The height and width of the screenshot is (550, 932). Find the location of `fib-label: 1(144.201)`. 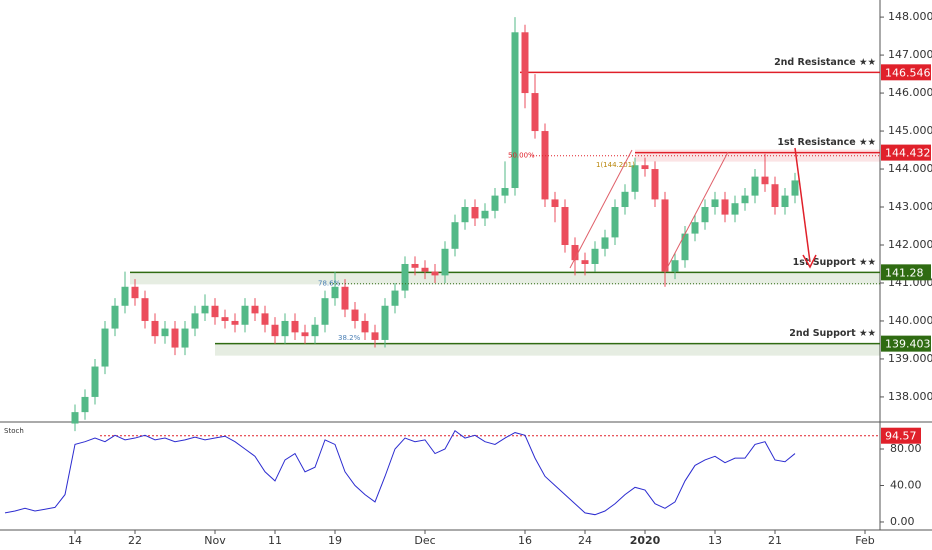

fib-label: 1(144.201) is located at coordinates (615, 165).